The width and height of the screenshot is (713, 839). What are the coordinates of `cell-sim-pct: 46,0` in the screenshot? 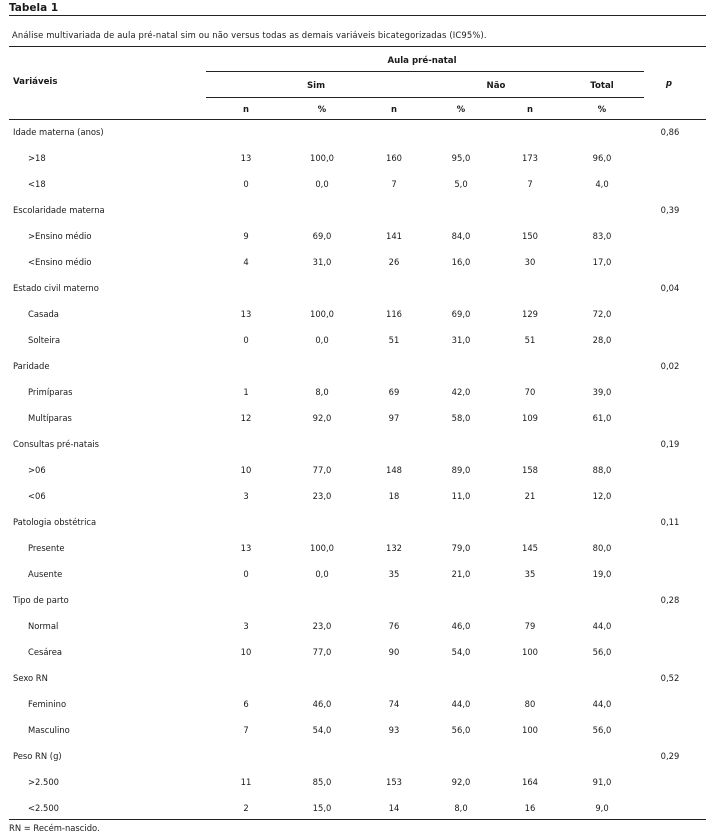 It's located at (322, 704).